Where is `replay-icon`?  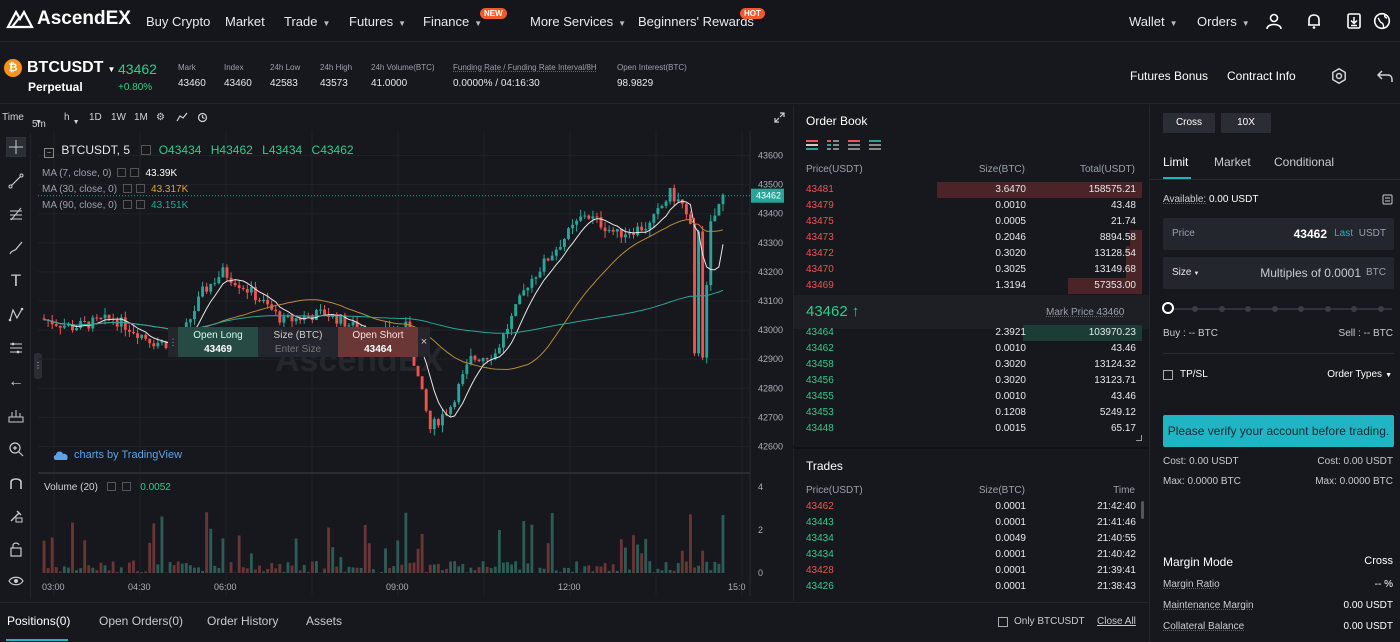
replay-icon is located at coordinates (202, 119).